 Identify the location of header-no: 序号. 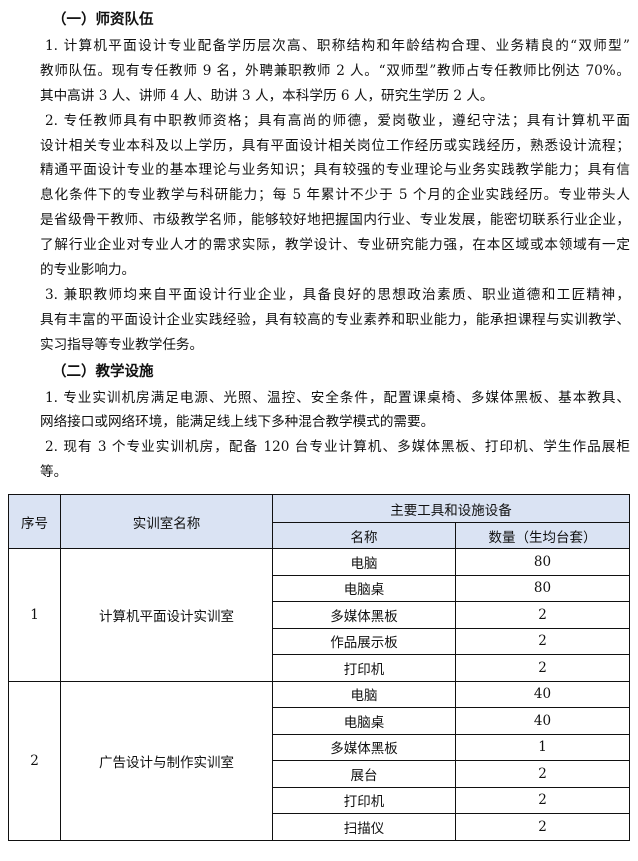
(34, 521).